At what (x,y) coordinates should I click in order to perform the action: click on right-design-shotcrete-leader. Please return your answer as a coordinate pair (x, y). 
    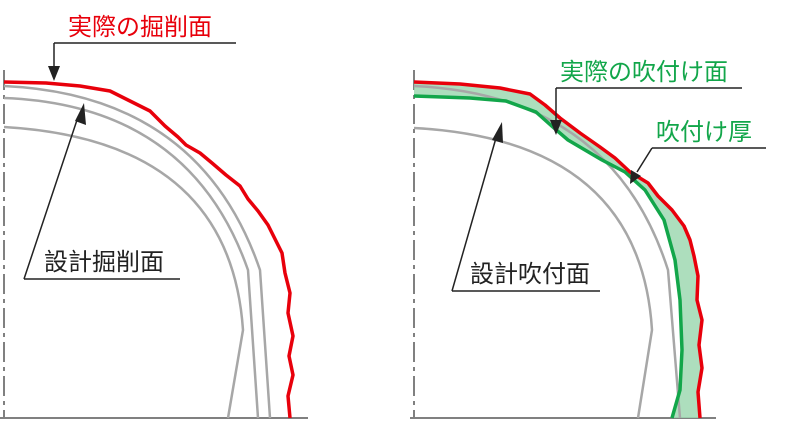
    Looking at the image, I should click on (474, 214).